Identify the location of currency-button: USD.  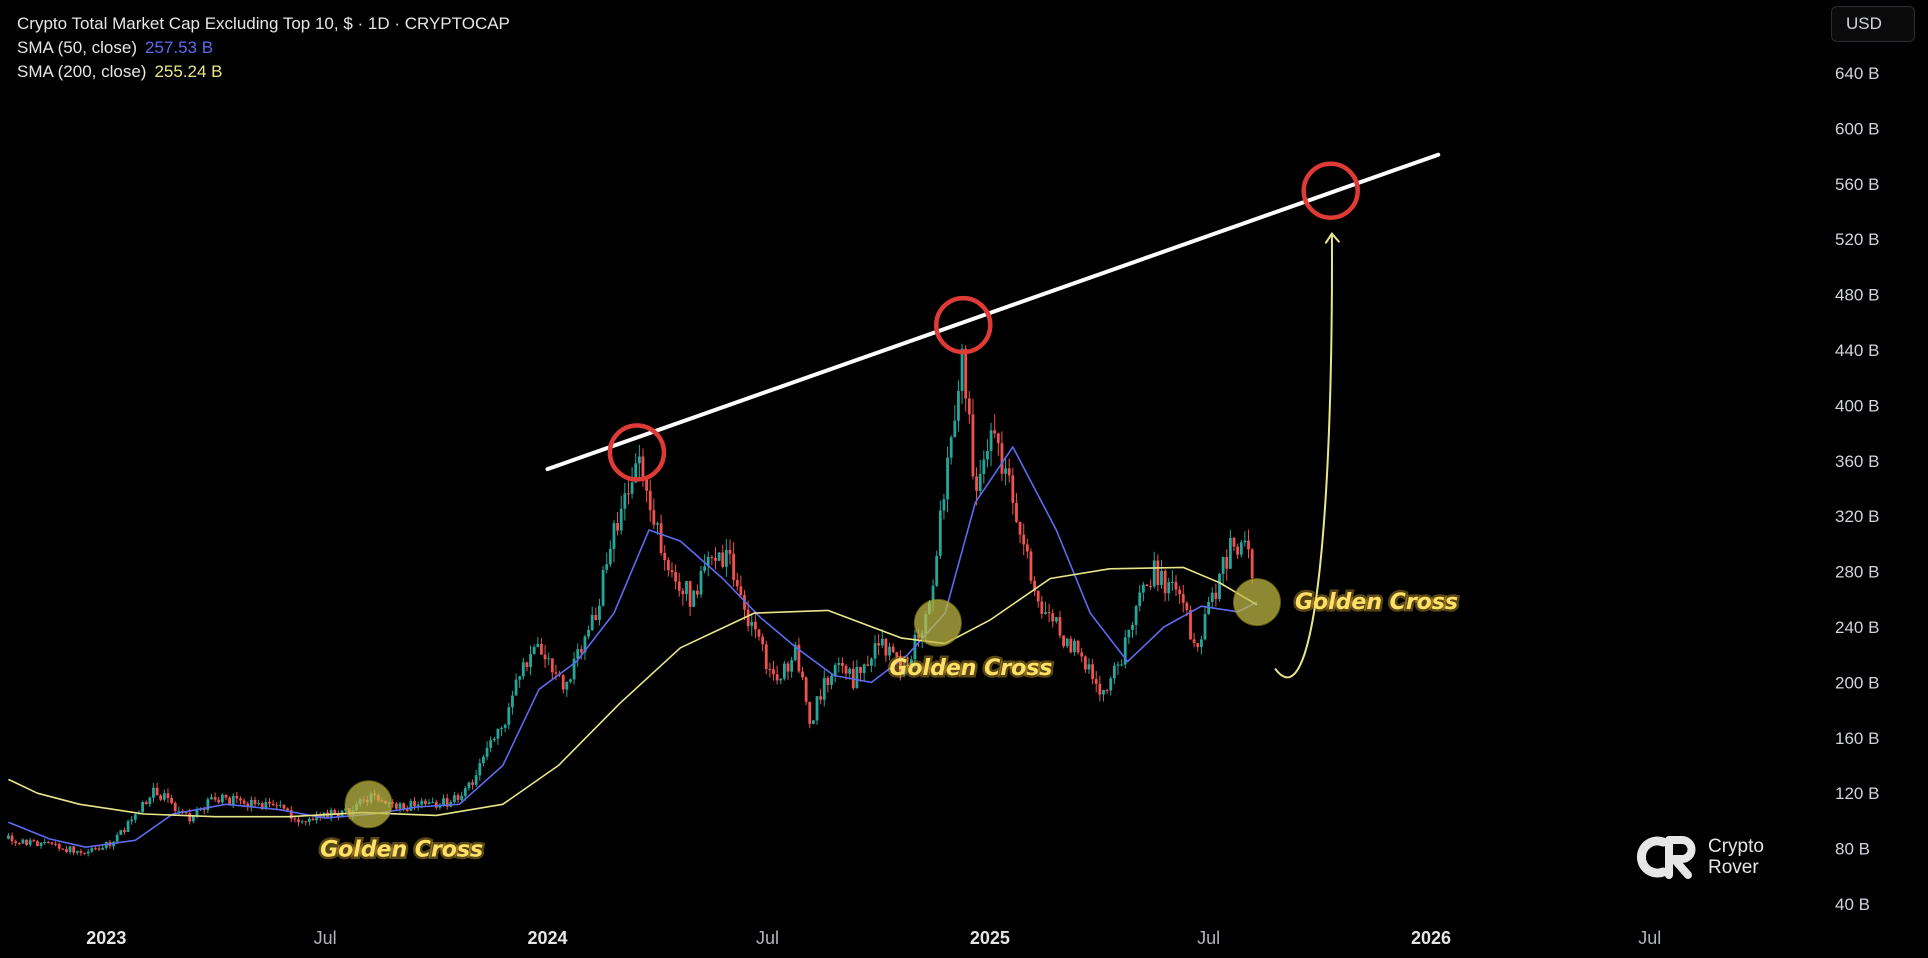
(1873, 24).